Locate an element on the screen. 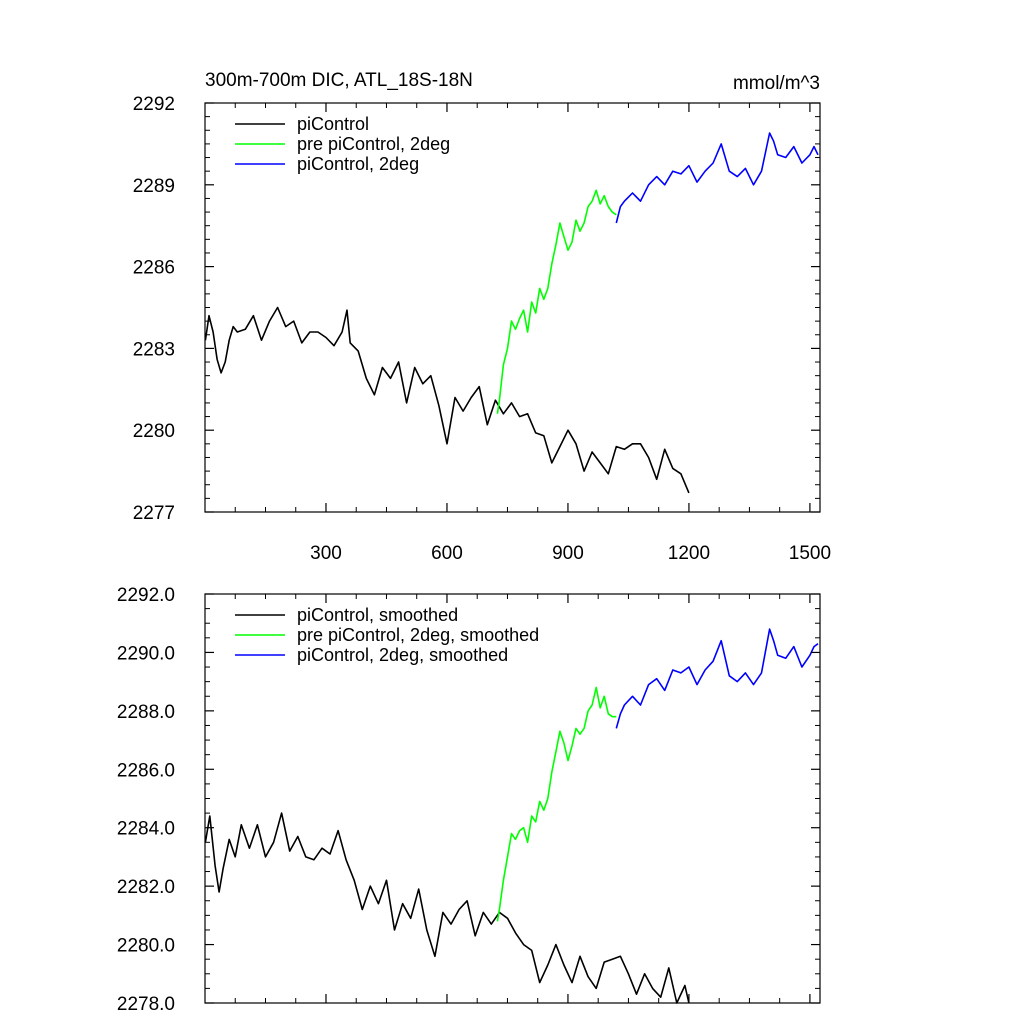  x-tick-label: 1500 is located at coordinates (810, 553).